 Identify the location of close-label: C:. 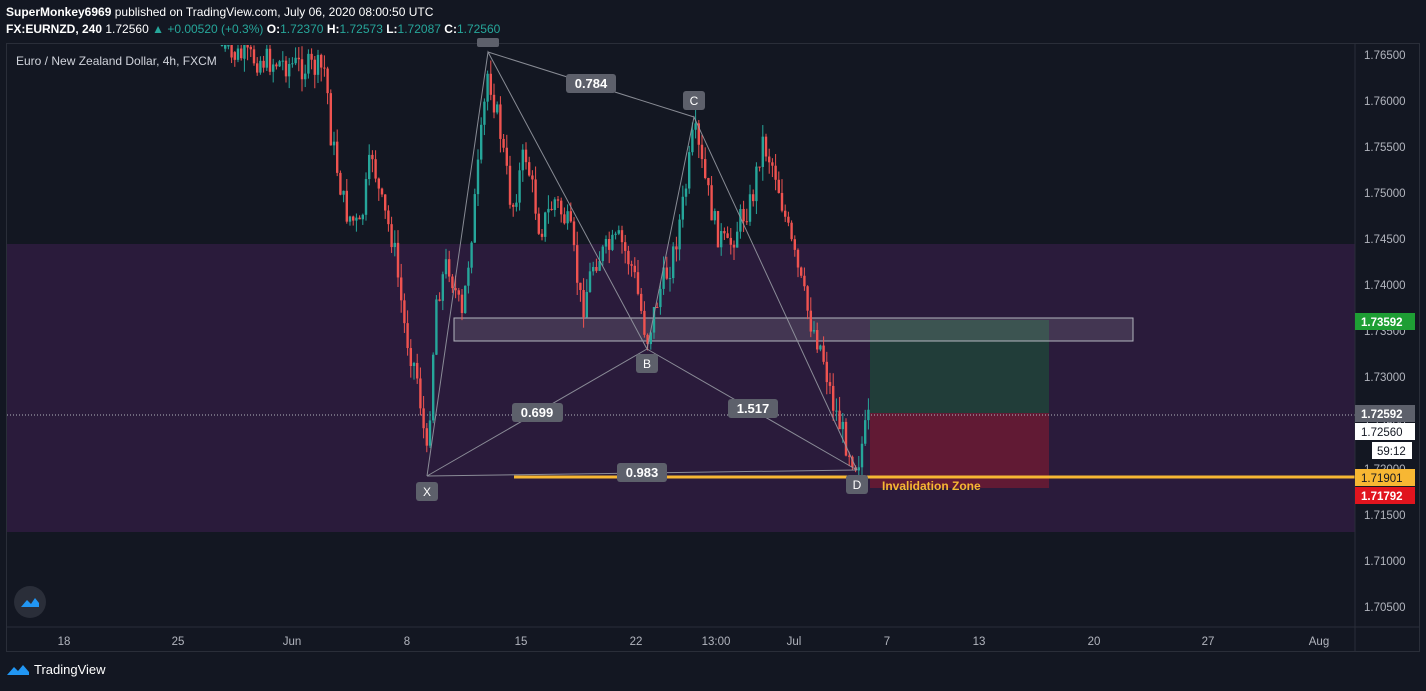
(450, 29).